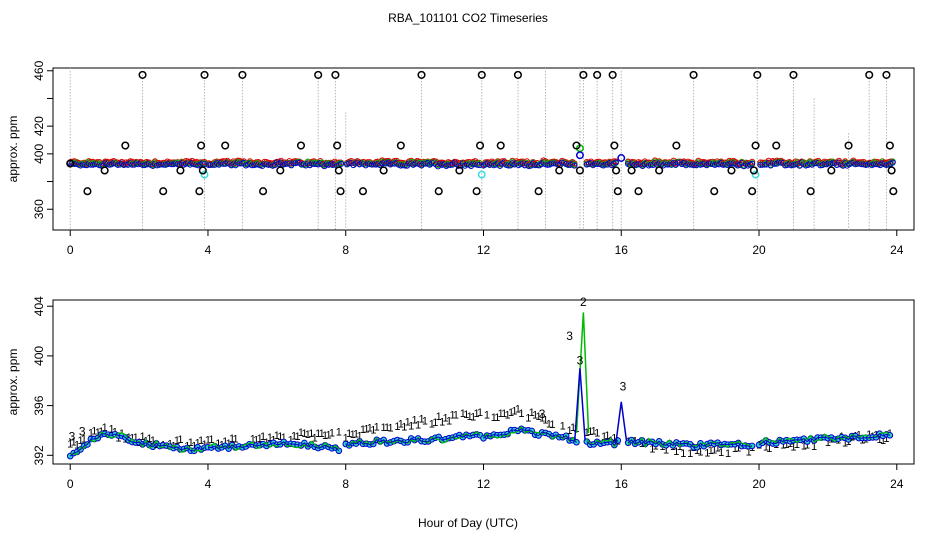 The width and height of the screenshot is (936, 540). I want to click on series-2-spike, so click(582, 372).